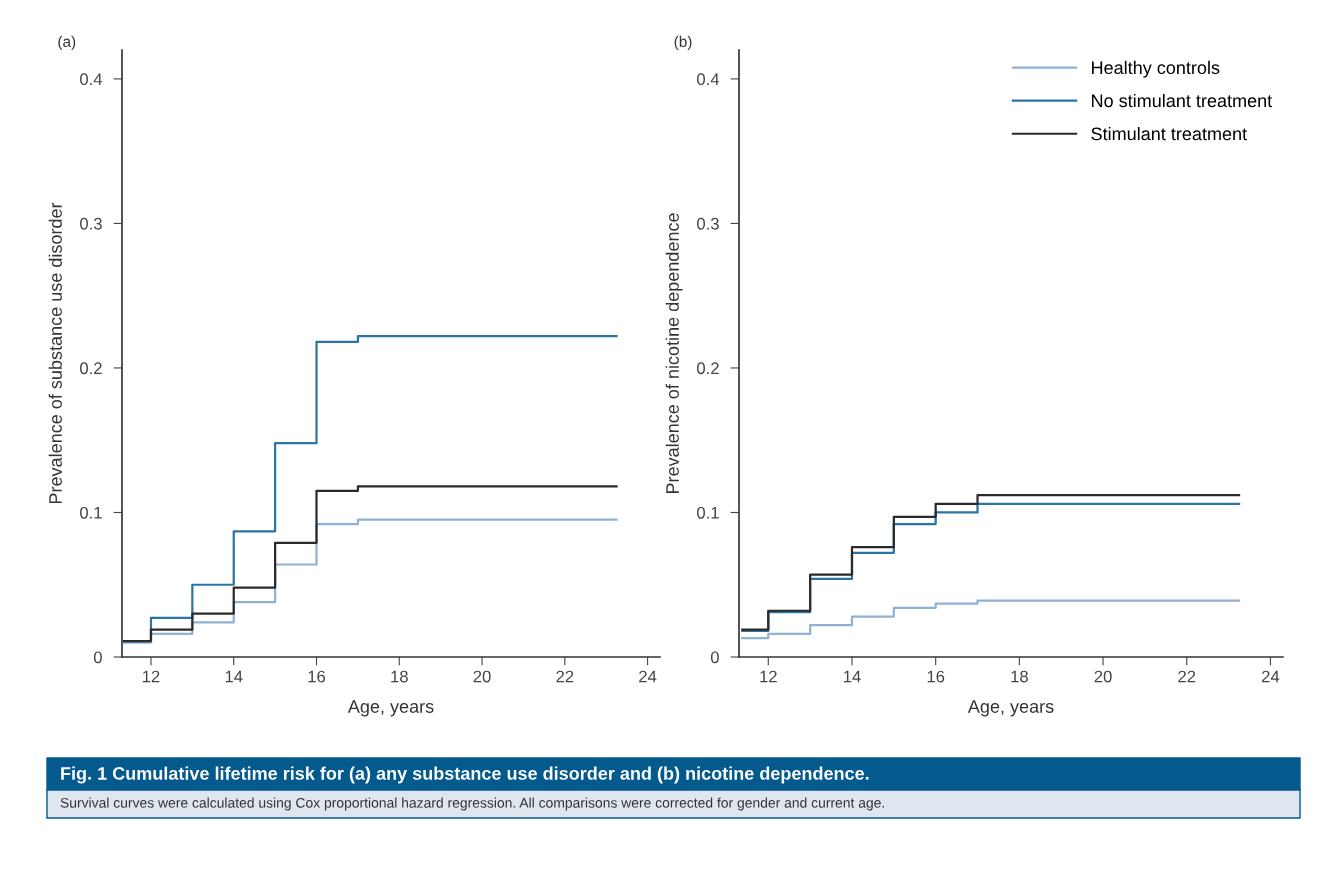  Describe the element at coordinates (1156, 69) in the screenshot. I see `legend-label: Healthy controls` at that location.